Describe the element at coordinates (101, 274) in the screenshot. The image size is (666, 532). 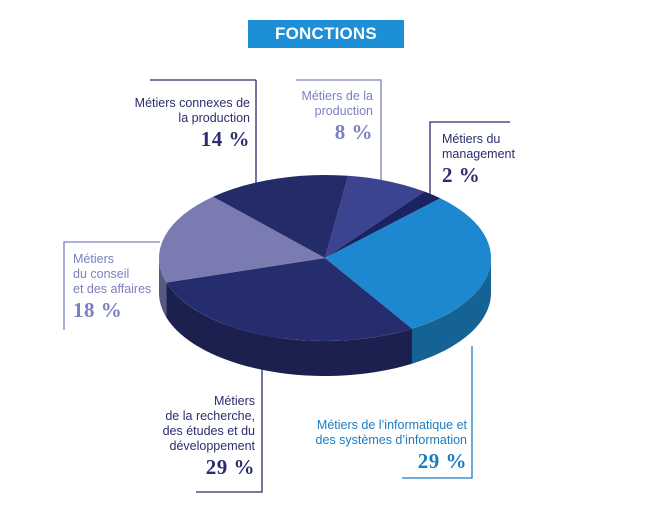
I see `label-conseil-line-2: du conseil` at that location.